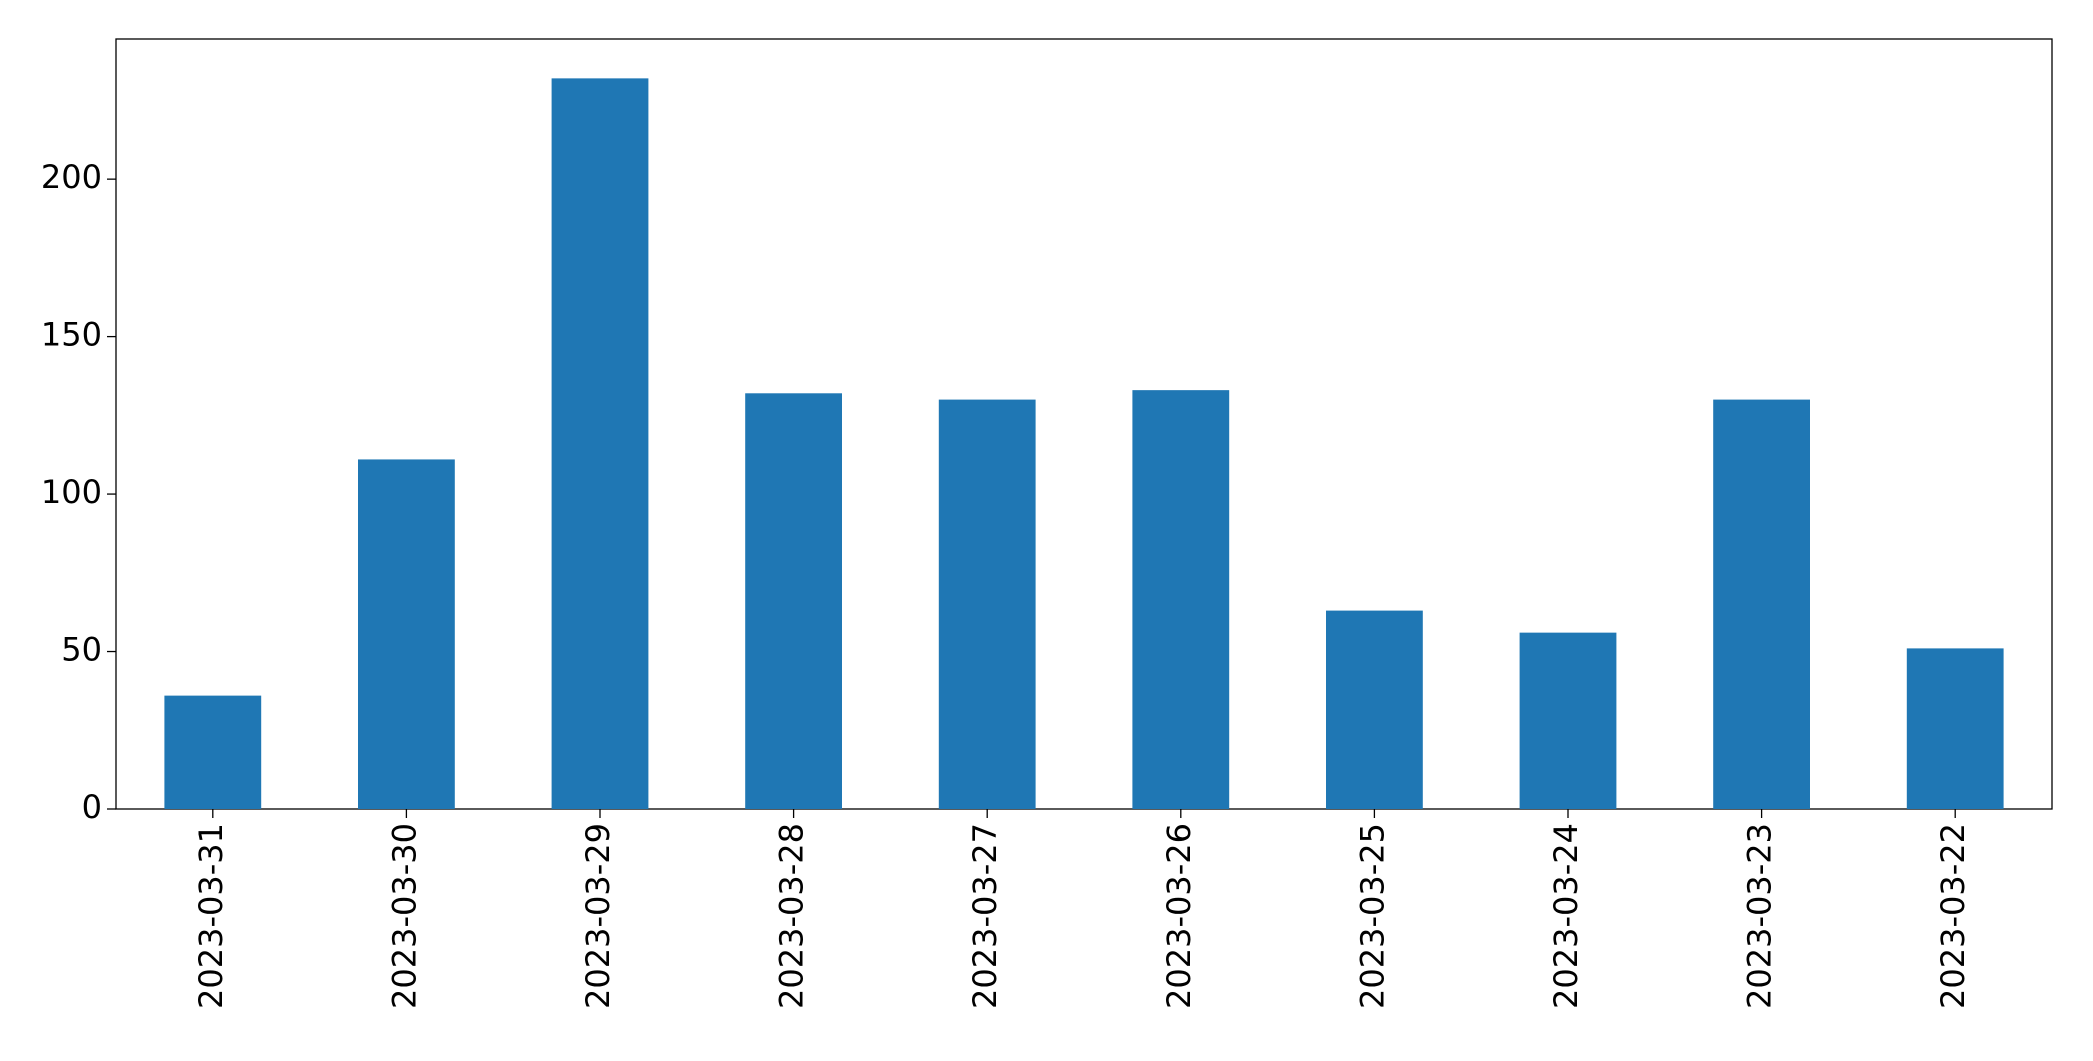 The image size is (2093, 1061). I want to click on y-tick-label: 50, so click(81, 650).